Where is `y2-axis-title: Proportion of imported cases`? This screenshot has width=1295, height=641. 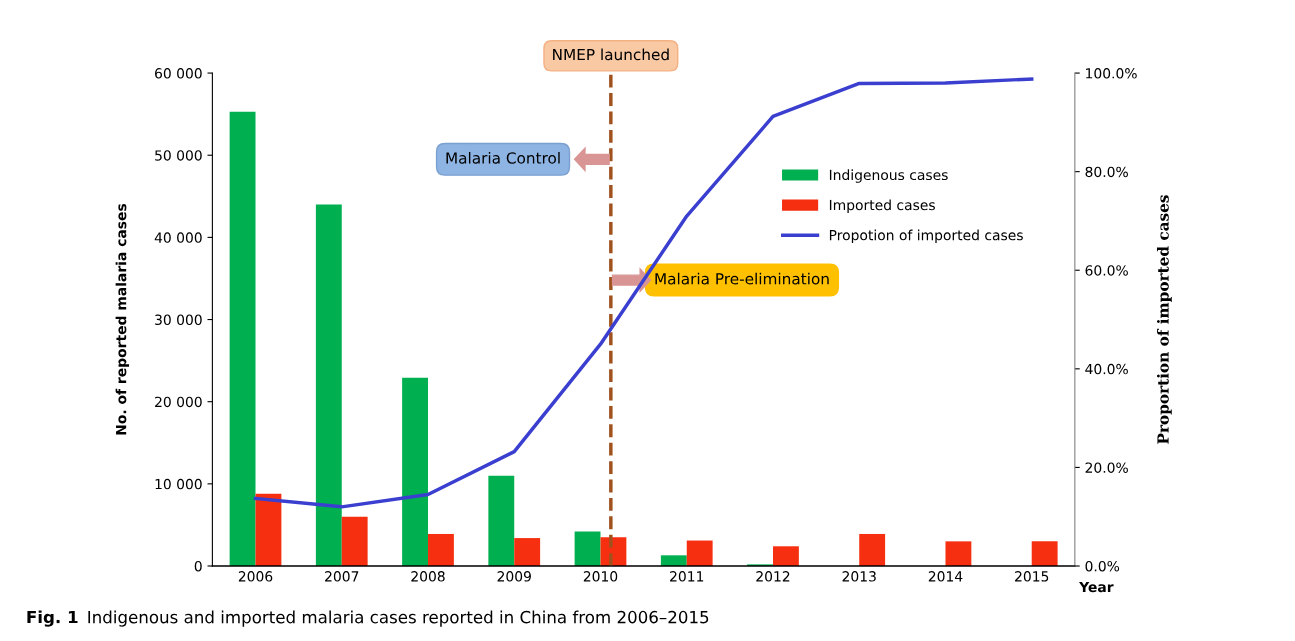
y2-axis-title: Proportion of imported cases is located at coordinates (1164, 319).